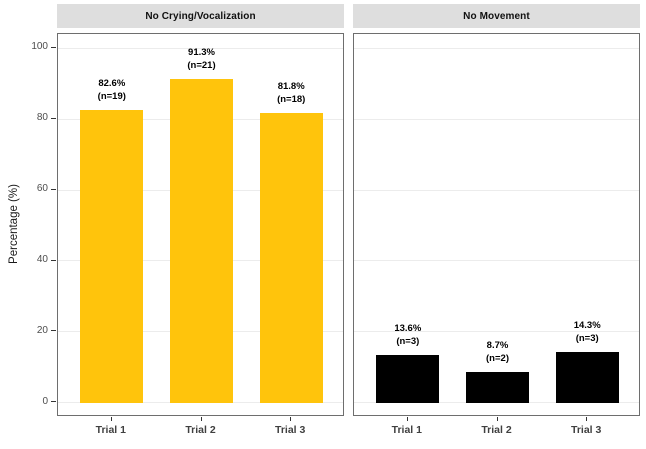  Describe the element at coordinates (497, 345) in the screenshot. I see `bar-percent-text: 8.7%` at that location.